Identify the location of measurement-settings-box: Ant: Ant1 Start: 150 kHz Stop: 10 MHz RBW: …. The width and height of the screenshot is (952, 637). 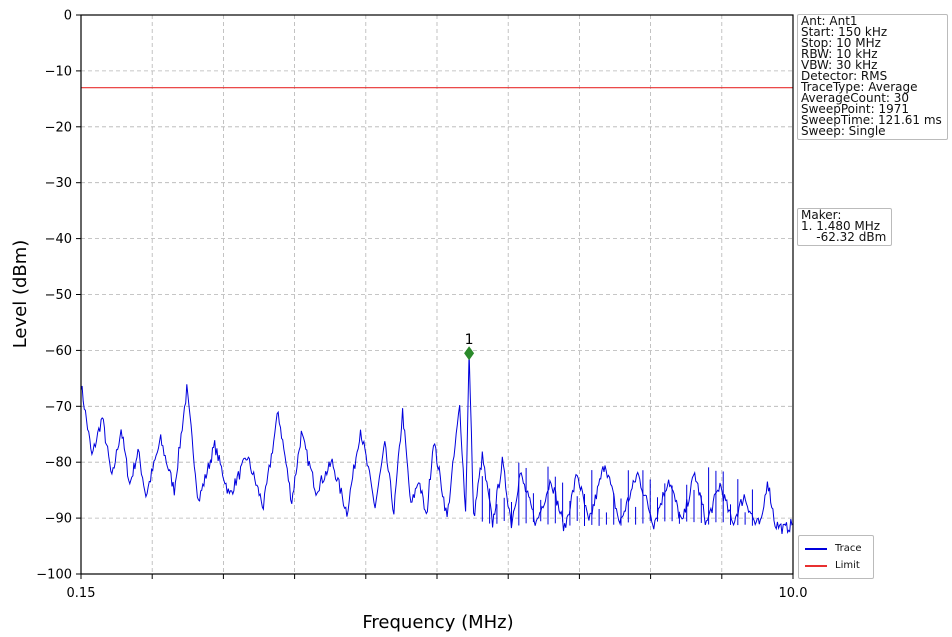
(872, 77).